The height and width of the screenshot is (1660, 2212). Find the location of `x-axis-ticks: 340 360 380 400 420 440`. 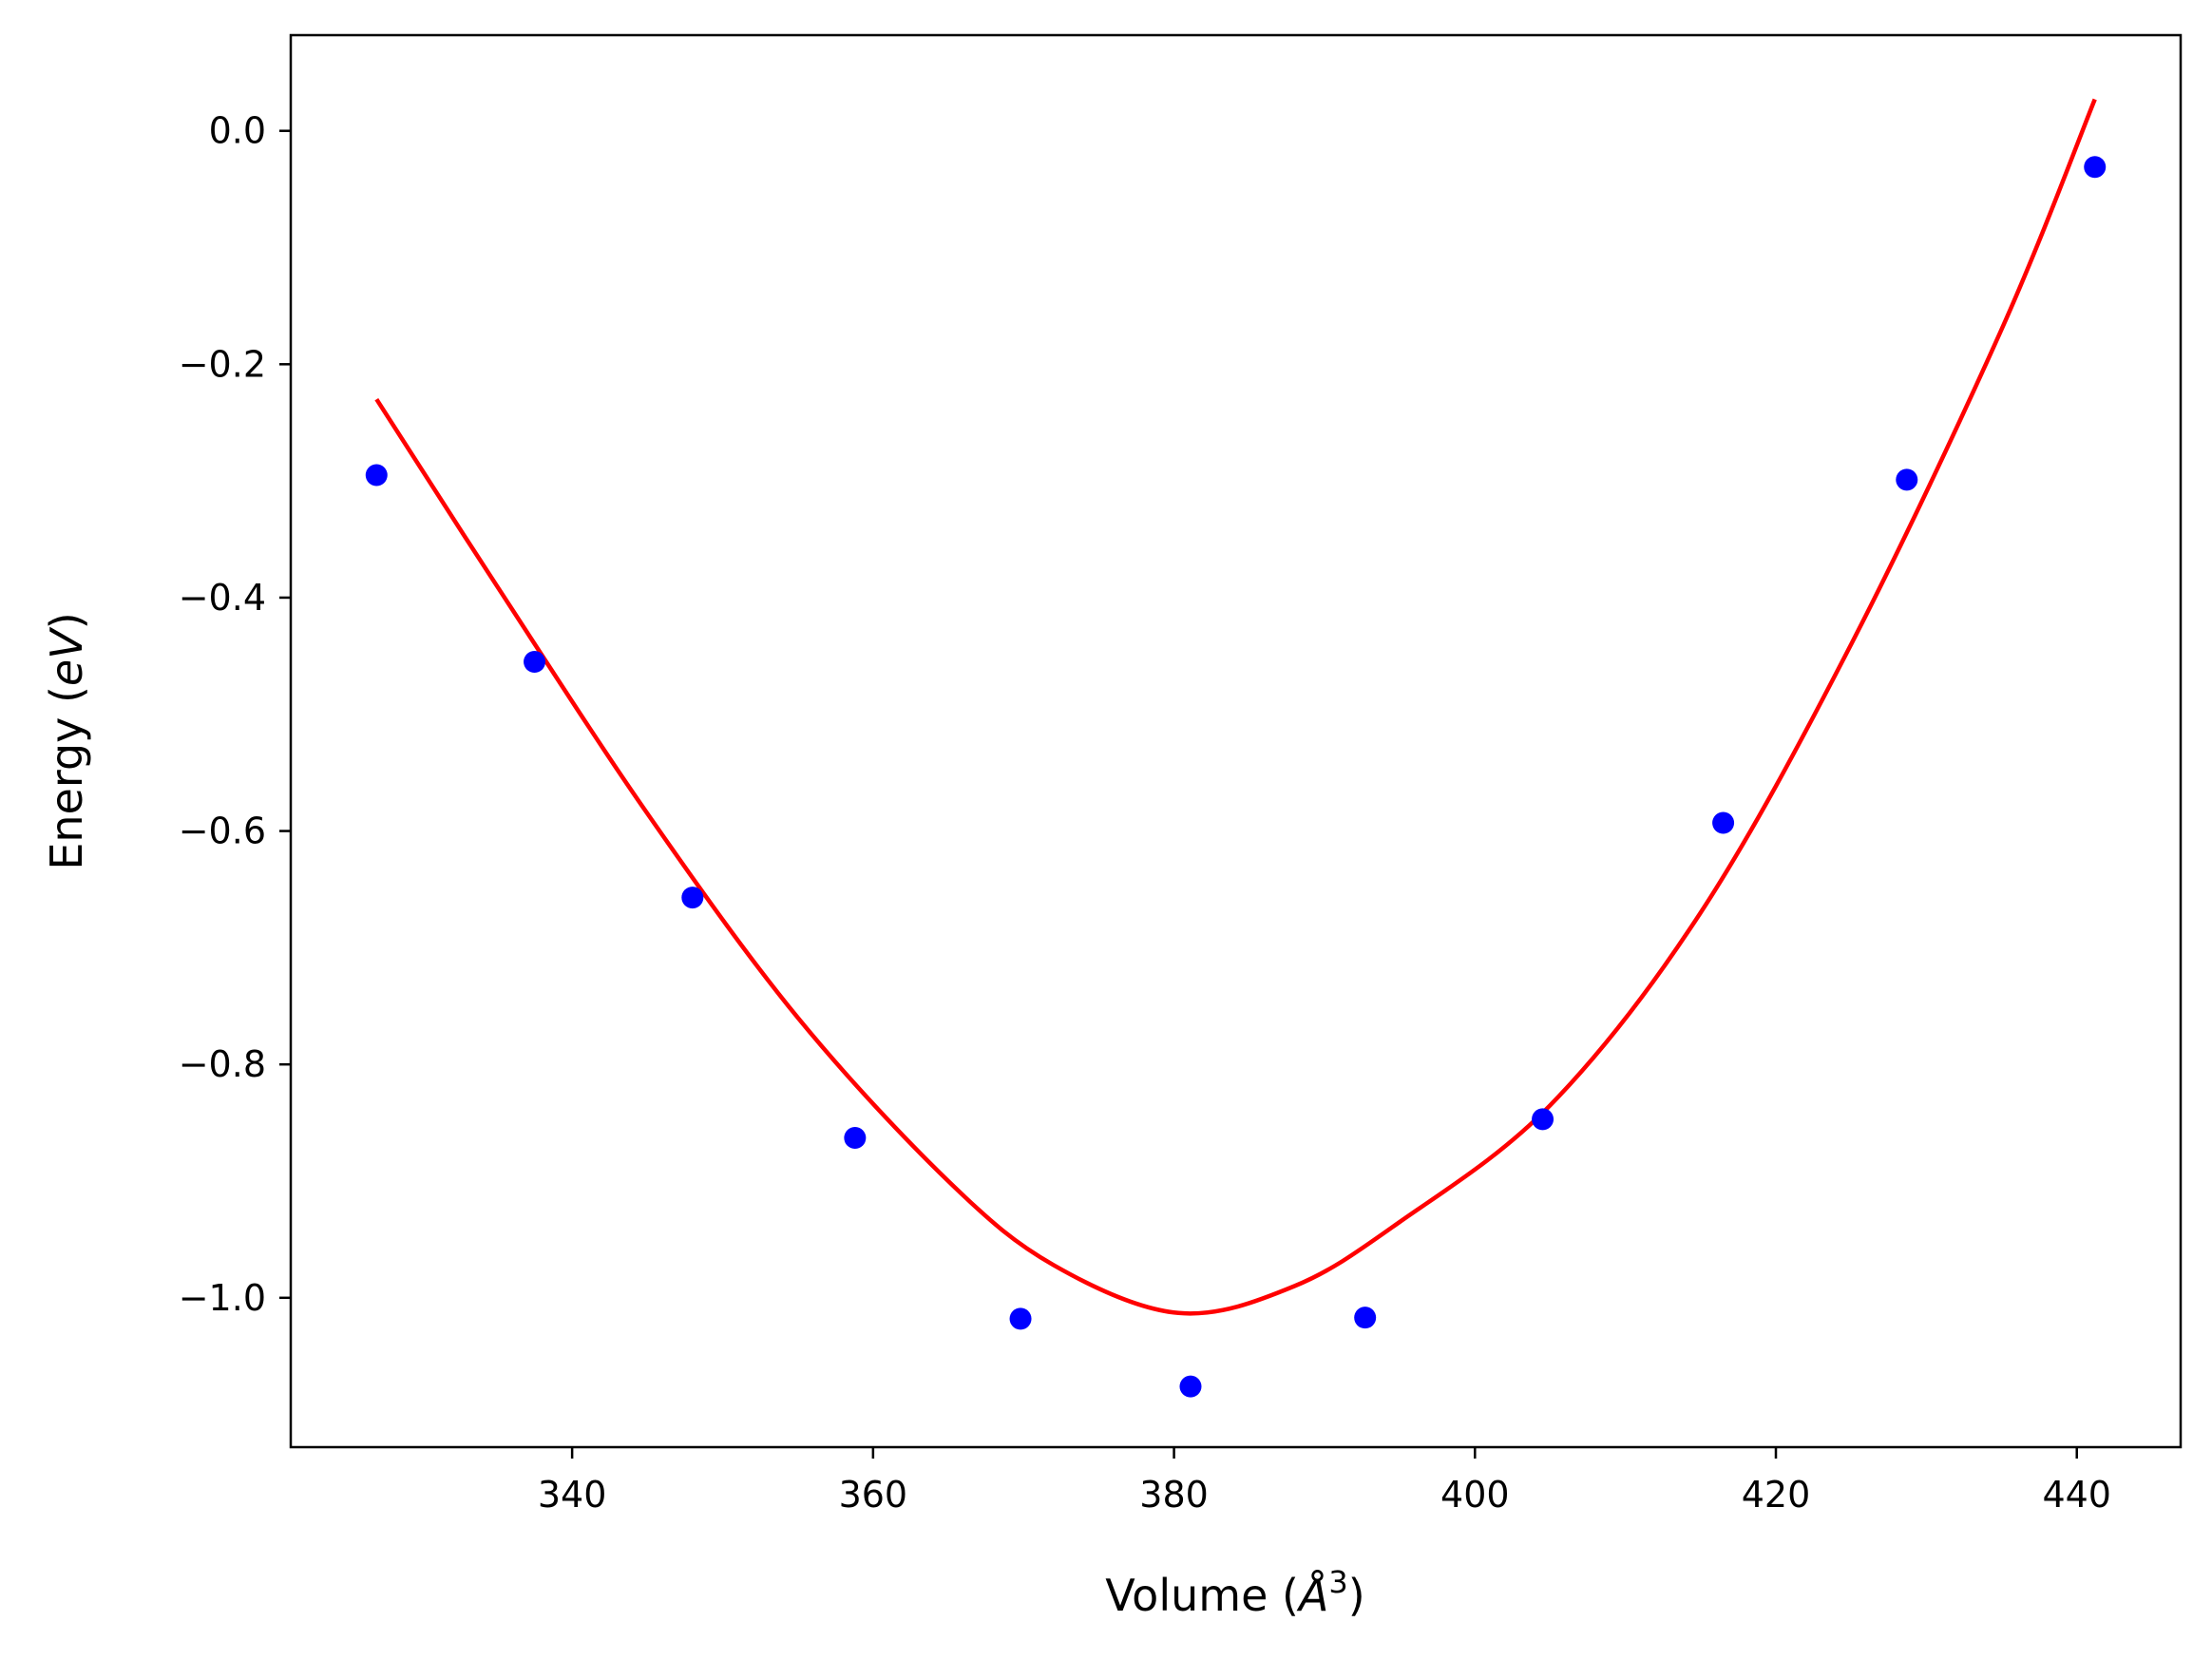

x-axis-ticks: 340 360 380 400 420 440 is located at coordinates (1324, 1481).